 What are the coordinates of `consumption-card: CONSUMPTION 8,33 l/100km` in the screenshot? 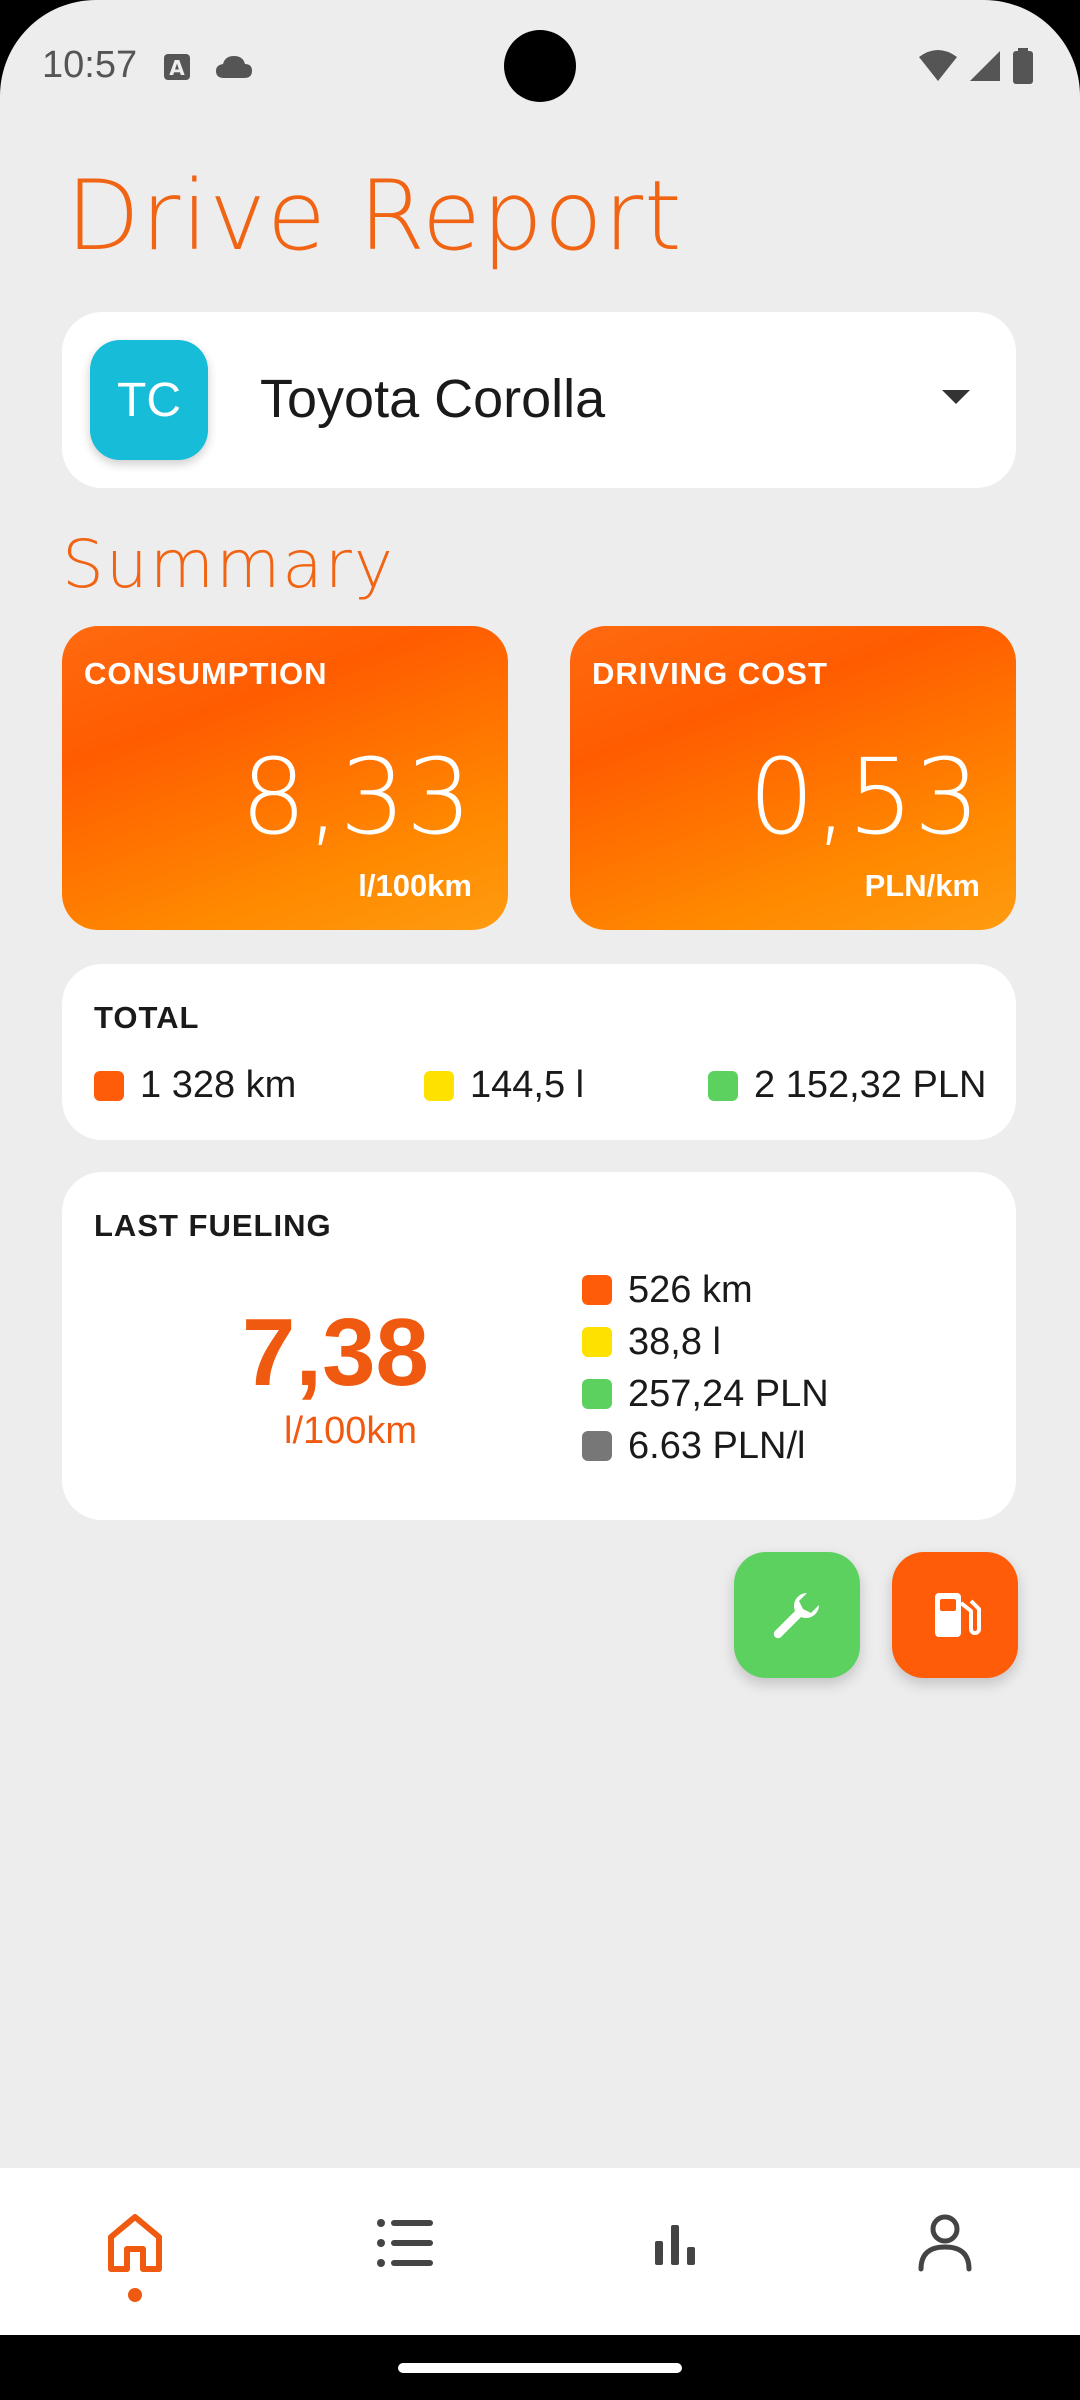 It's located at (285, 778).